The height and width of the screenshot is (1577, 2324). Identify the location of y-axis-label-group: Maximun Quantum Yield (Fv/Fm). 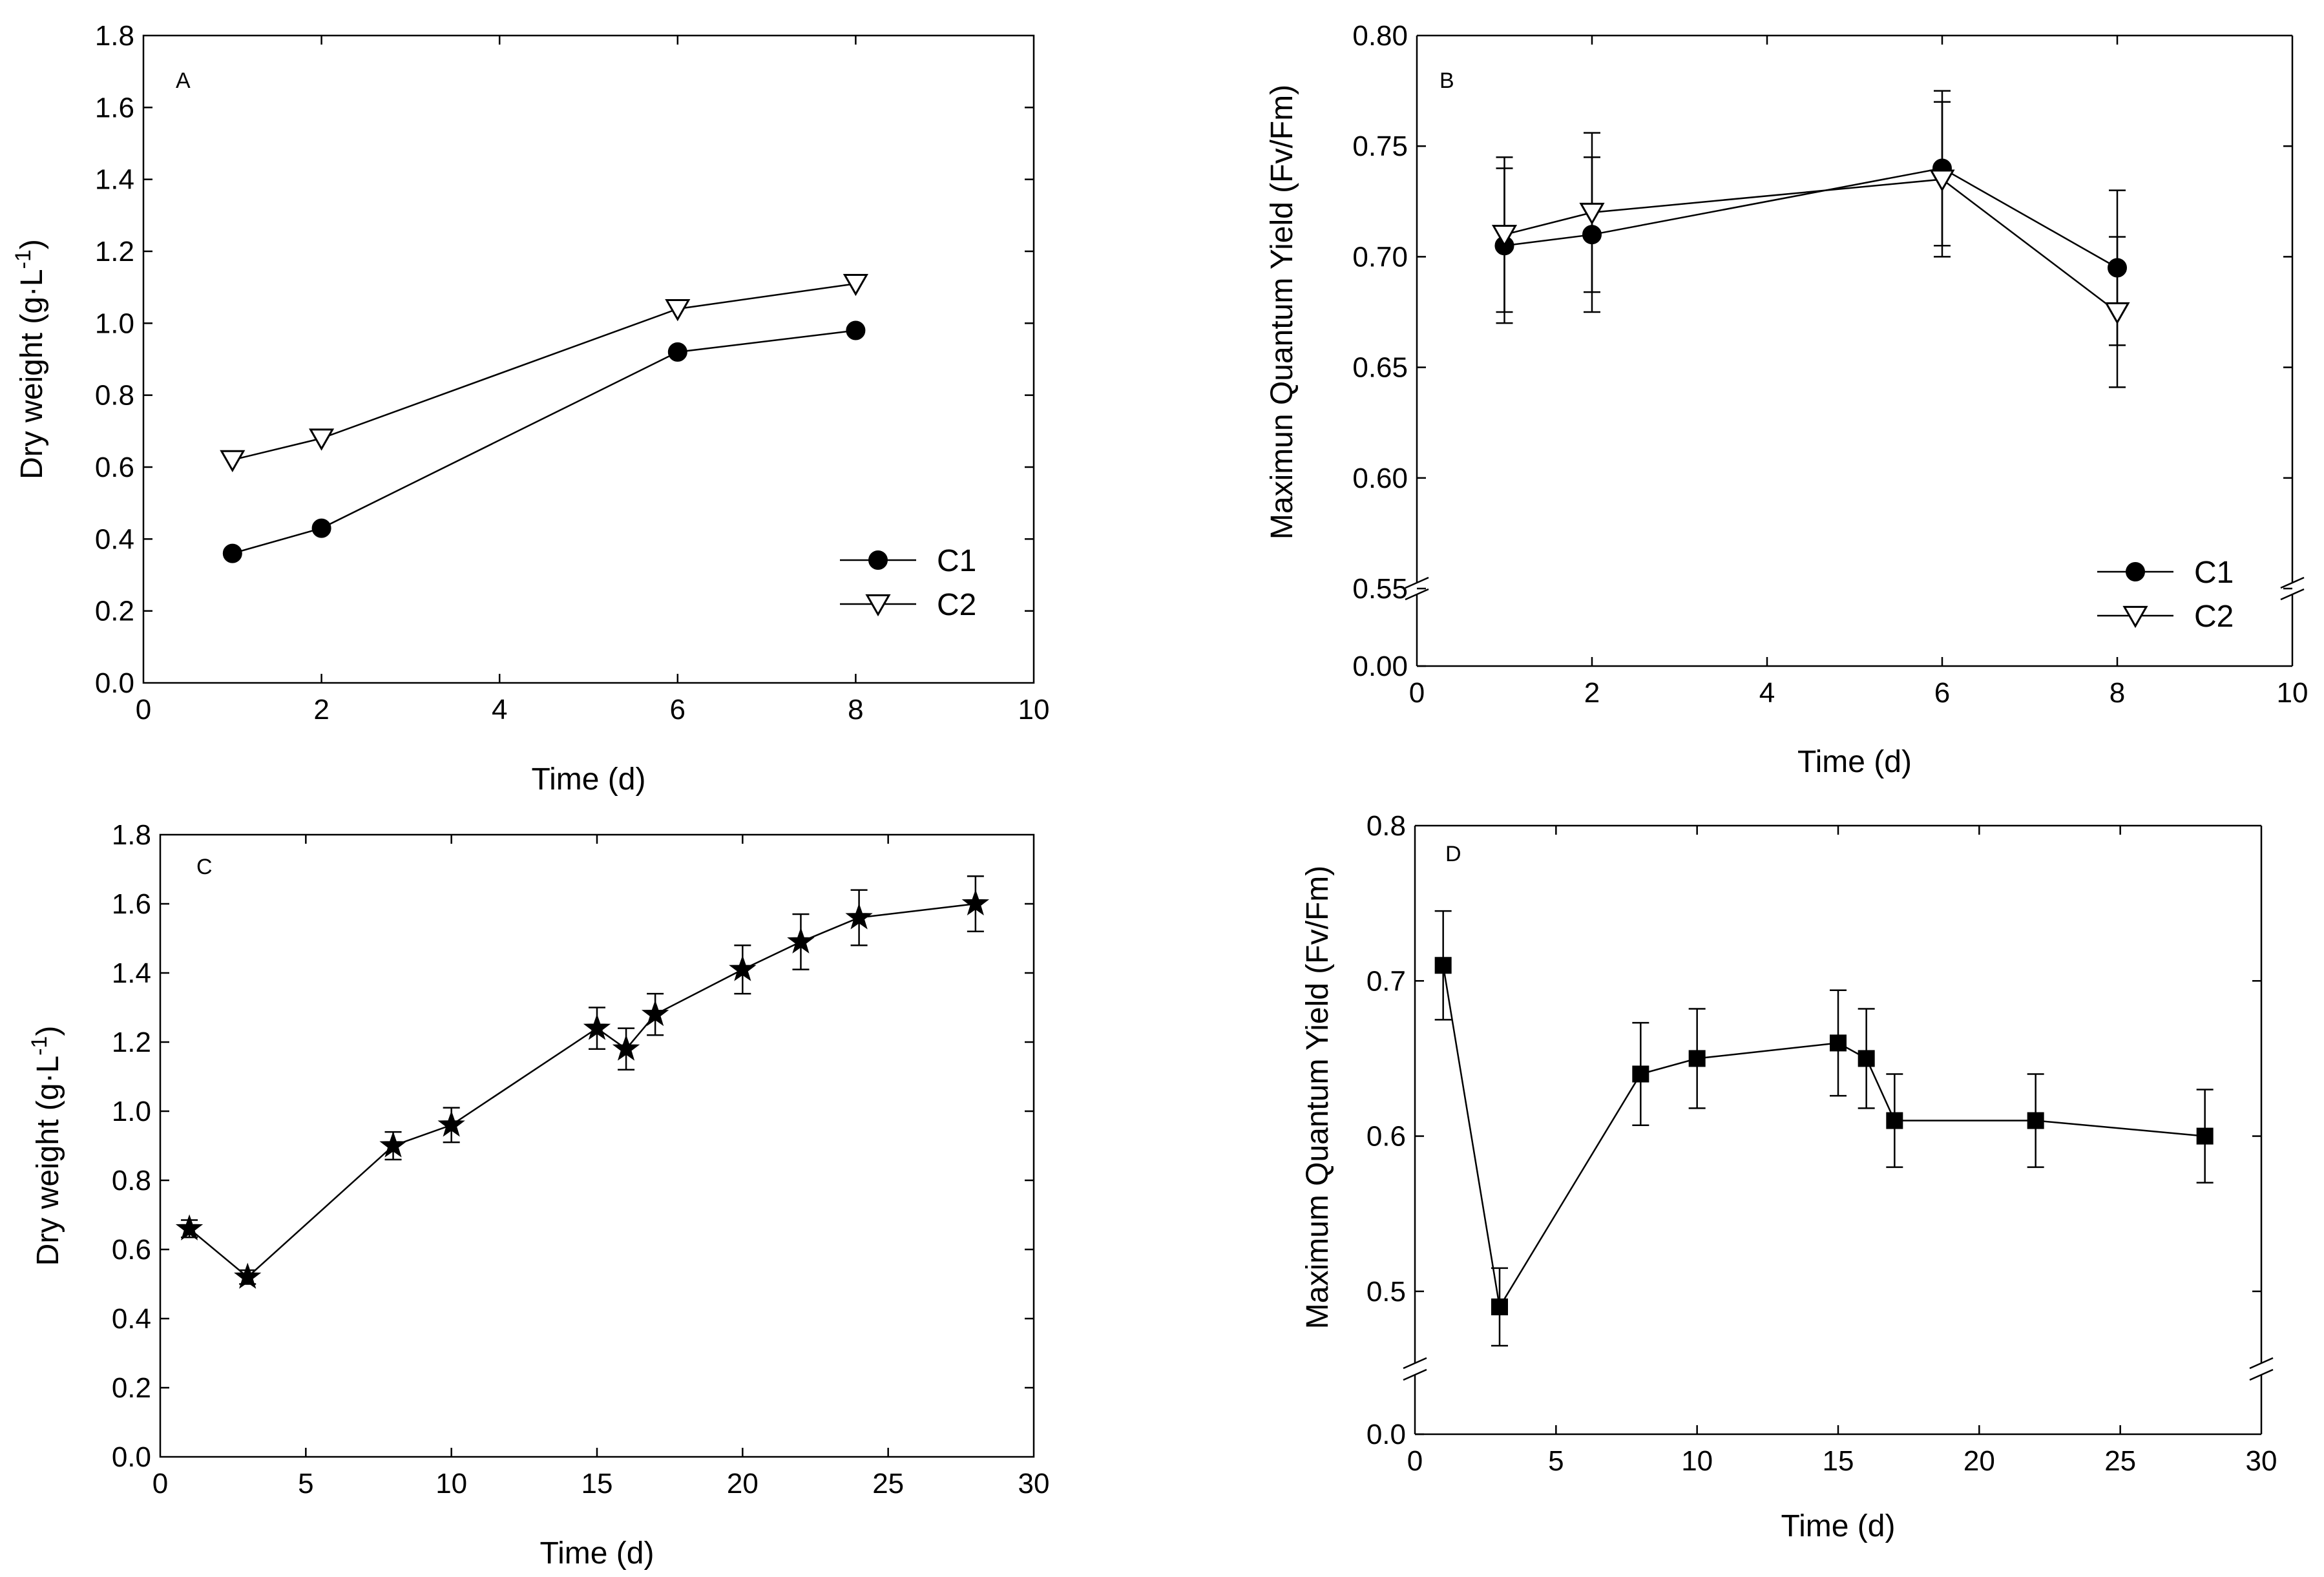
(1282, 312).